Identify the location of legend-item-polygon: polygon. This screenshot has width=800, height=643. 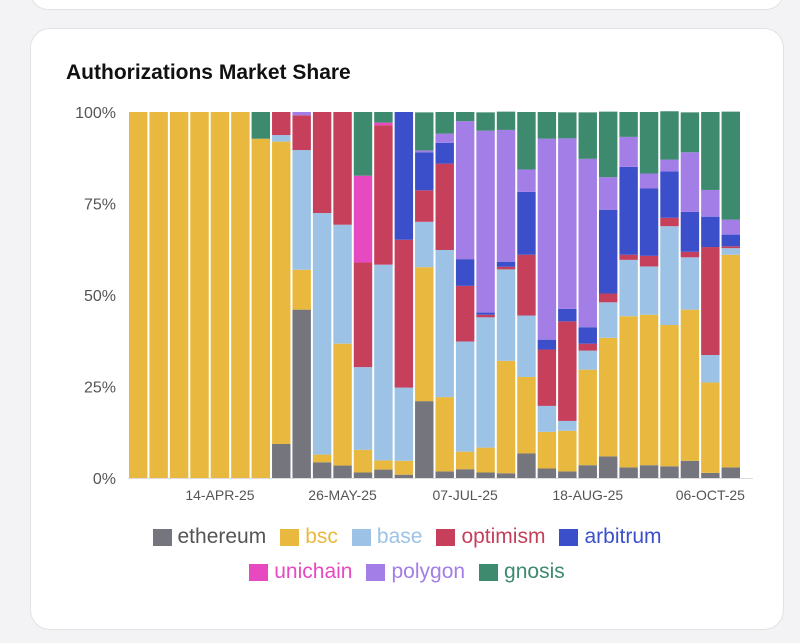
(415, 572).